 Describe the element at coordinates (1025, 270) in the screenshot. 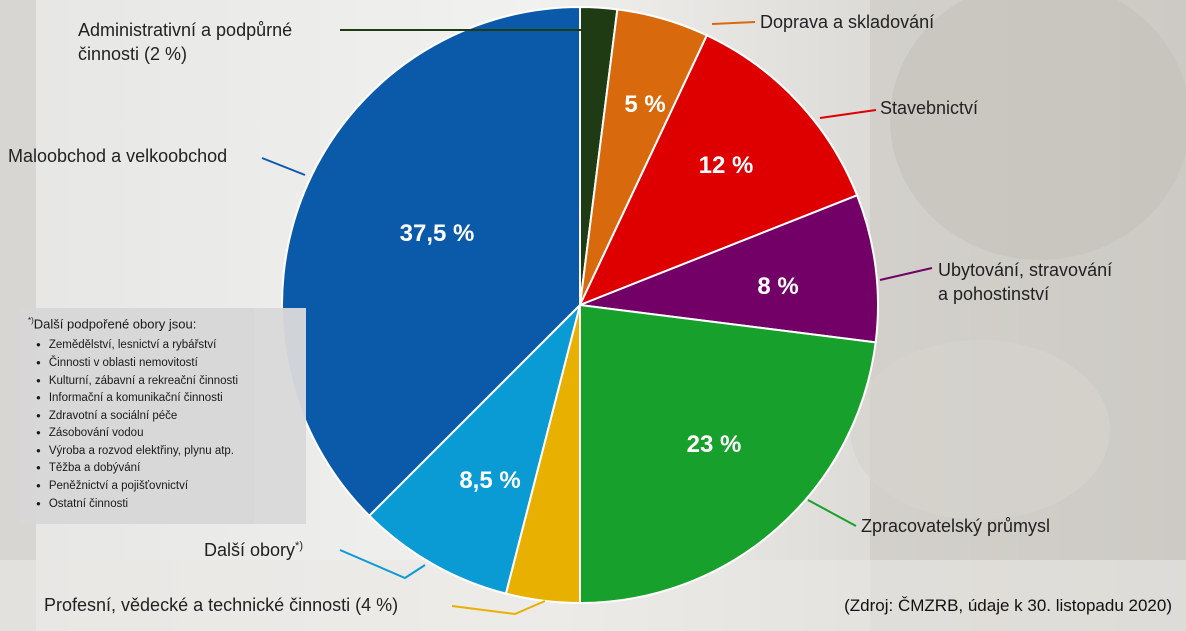

I see `label-ubytovani-line1: Ubytování, stravování` at that location.